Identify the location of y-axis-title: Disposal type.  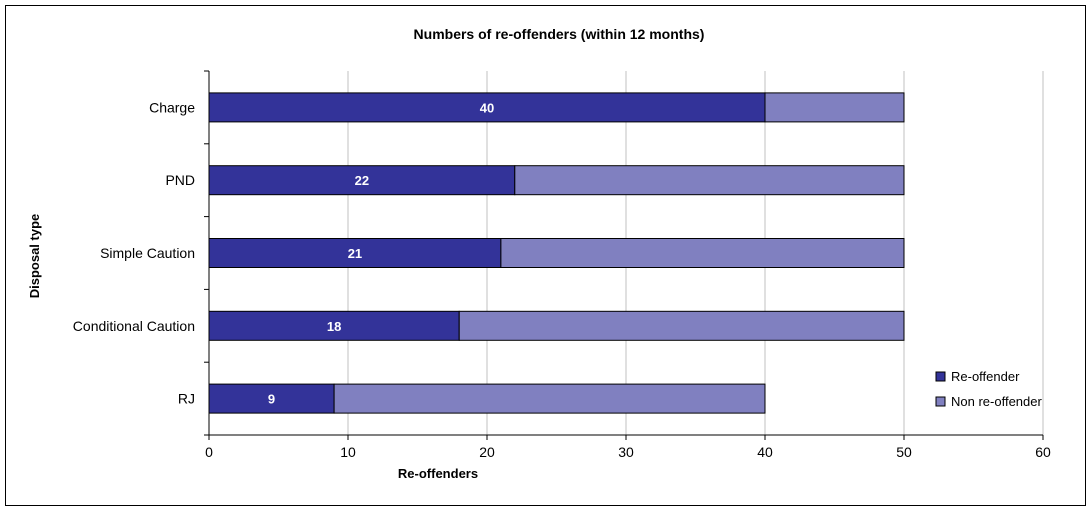
(34, 256).